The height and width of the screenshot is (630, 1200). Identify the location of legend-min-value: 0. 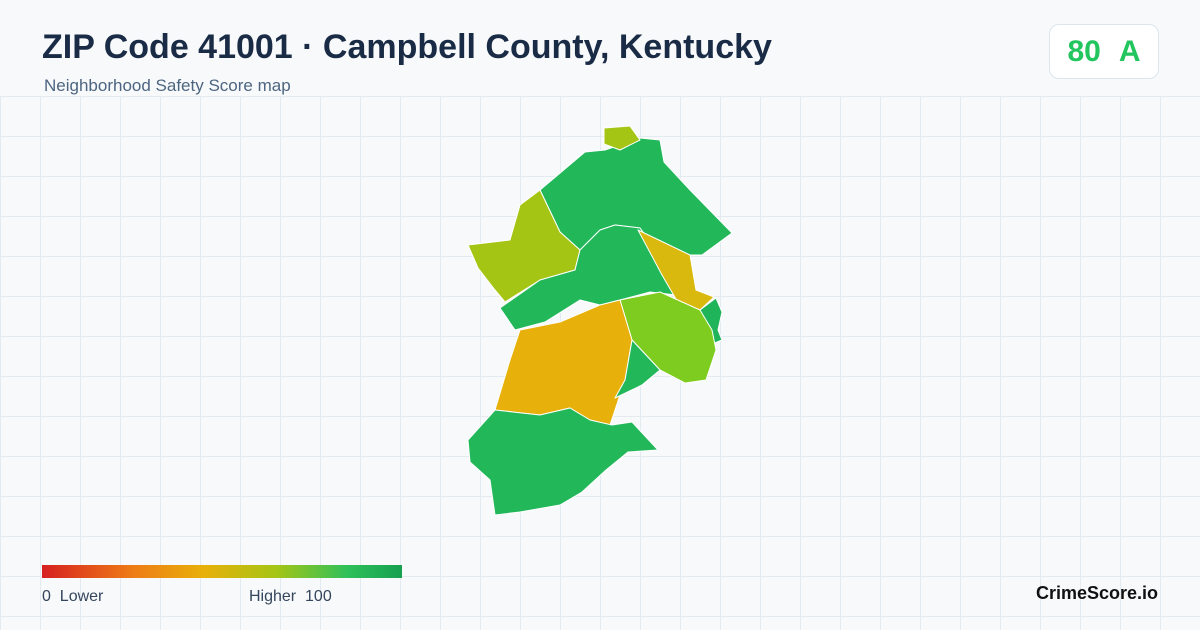
(46, 596).